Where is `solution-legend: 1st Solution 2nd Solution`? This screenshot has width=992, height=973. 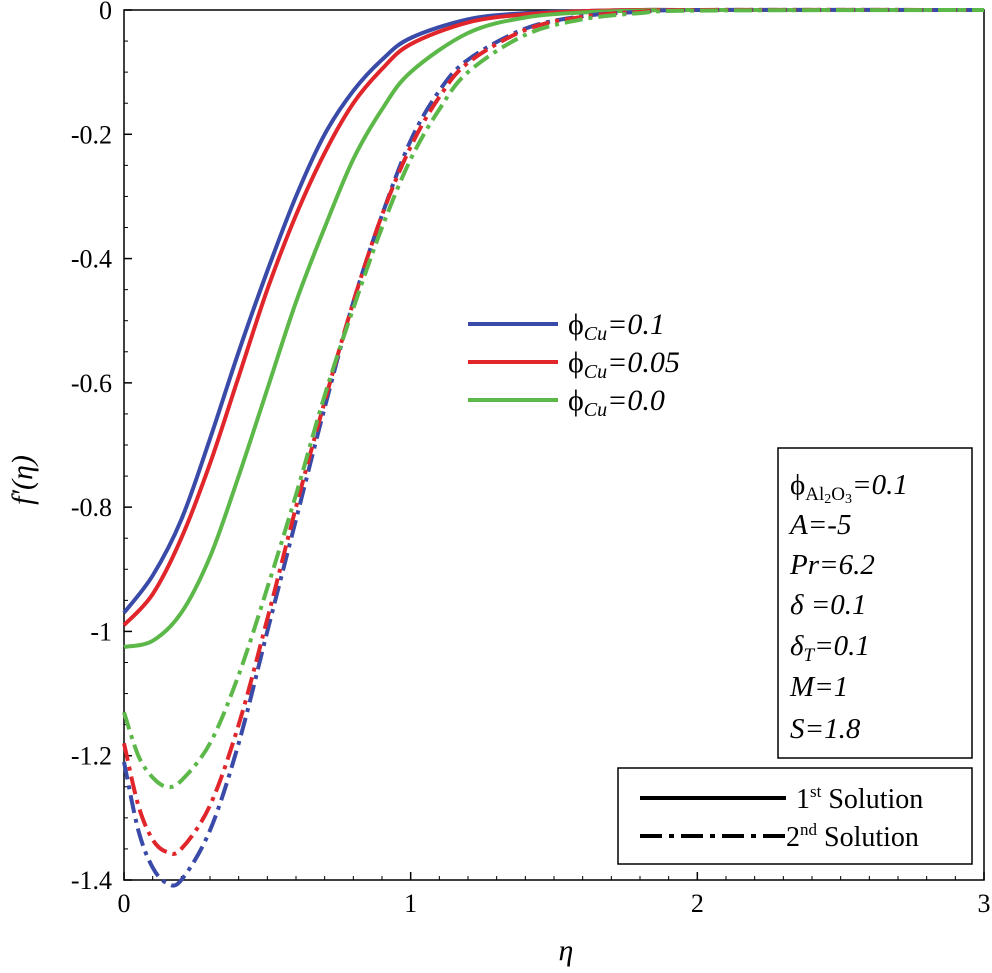 solution-legend: 1st Solution 2nd Solution is located at coordinates (795, 816).